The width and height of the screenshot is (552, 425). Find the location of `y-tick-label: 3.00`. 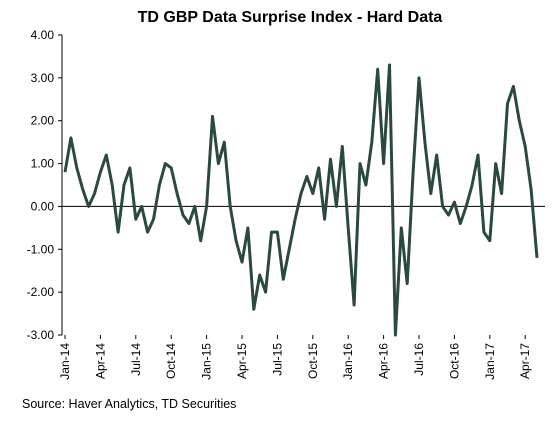

y-tick-label: 3.00 is located at coordinates (43, 78).